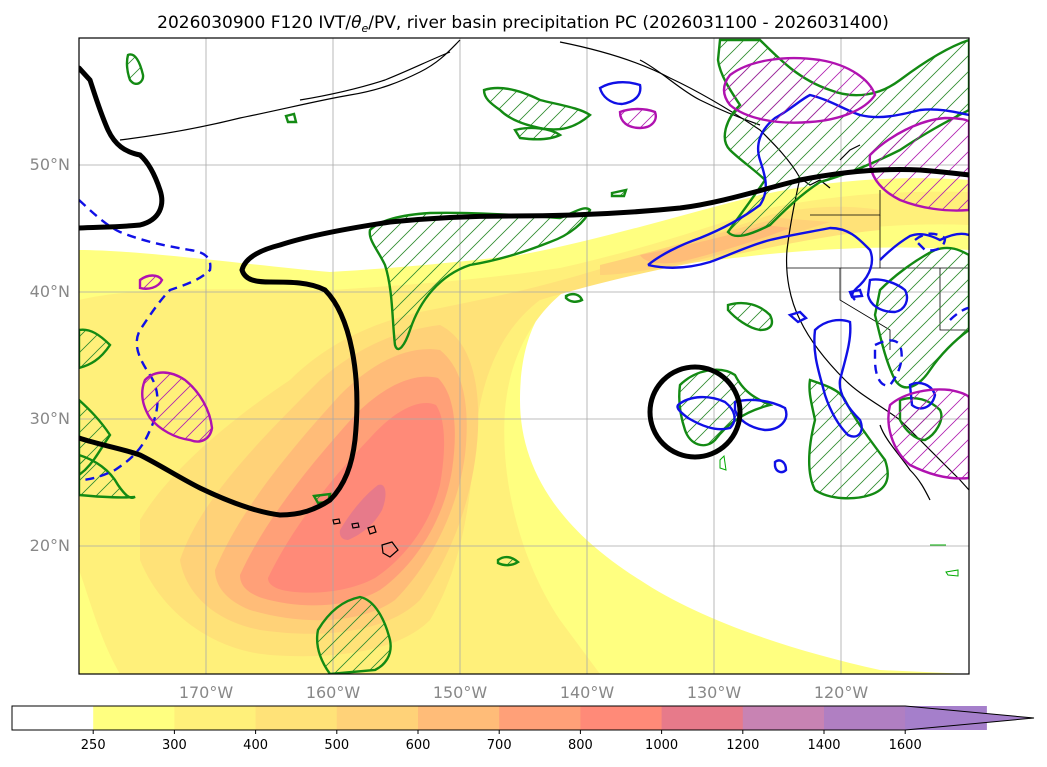 This screenshot has width=1047, height=767. Describe the element at coordinates (839, 515) in the screenshot. I see `minor-contours` at that location.